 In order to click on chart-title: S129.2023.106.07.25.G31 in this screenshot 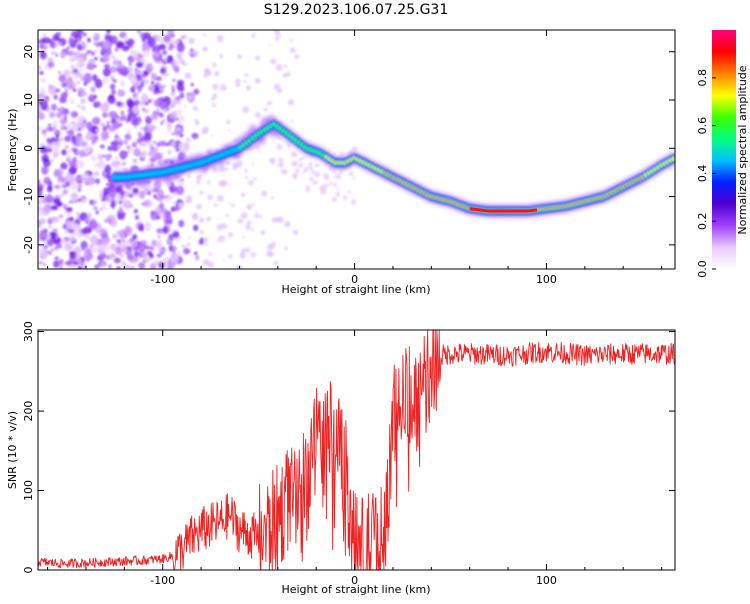, I will do `click(356, 10)`.